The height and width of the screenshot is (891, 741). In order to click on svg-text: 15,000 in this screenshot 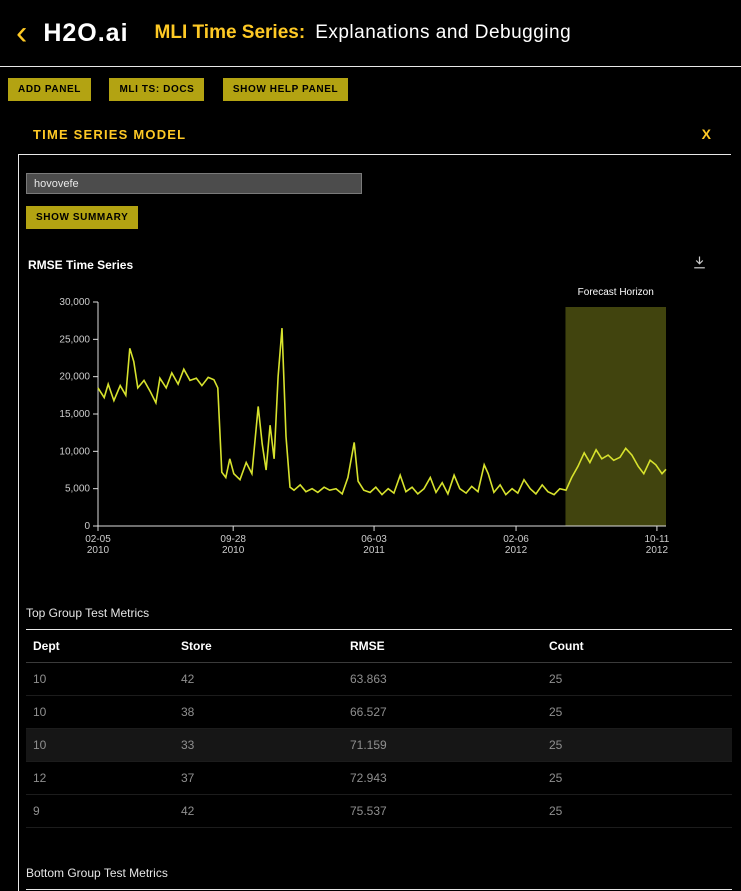, I will do `click(74, 414)`.